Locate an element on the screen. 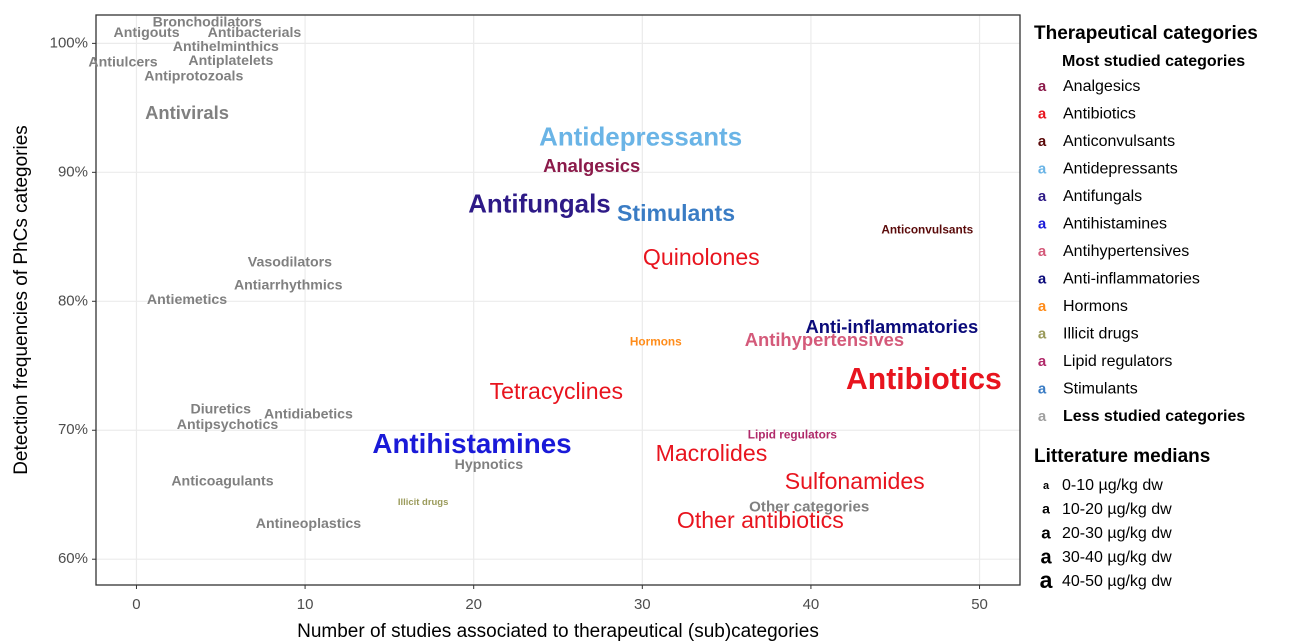  size-legend-label: 30-40 µg/kg dw is located at coordinates (1117, 557).